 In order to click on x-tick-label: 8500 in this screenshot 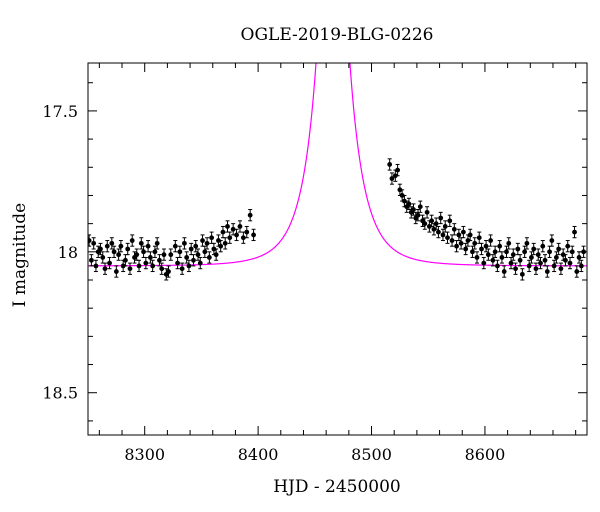, I will do `click(371, 454)`.